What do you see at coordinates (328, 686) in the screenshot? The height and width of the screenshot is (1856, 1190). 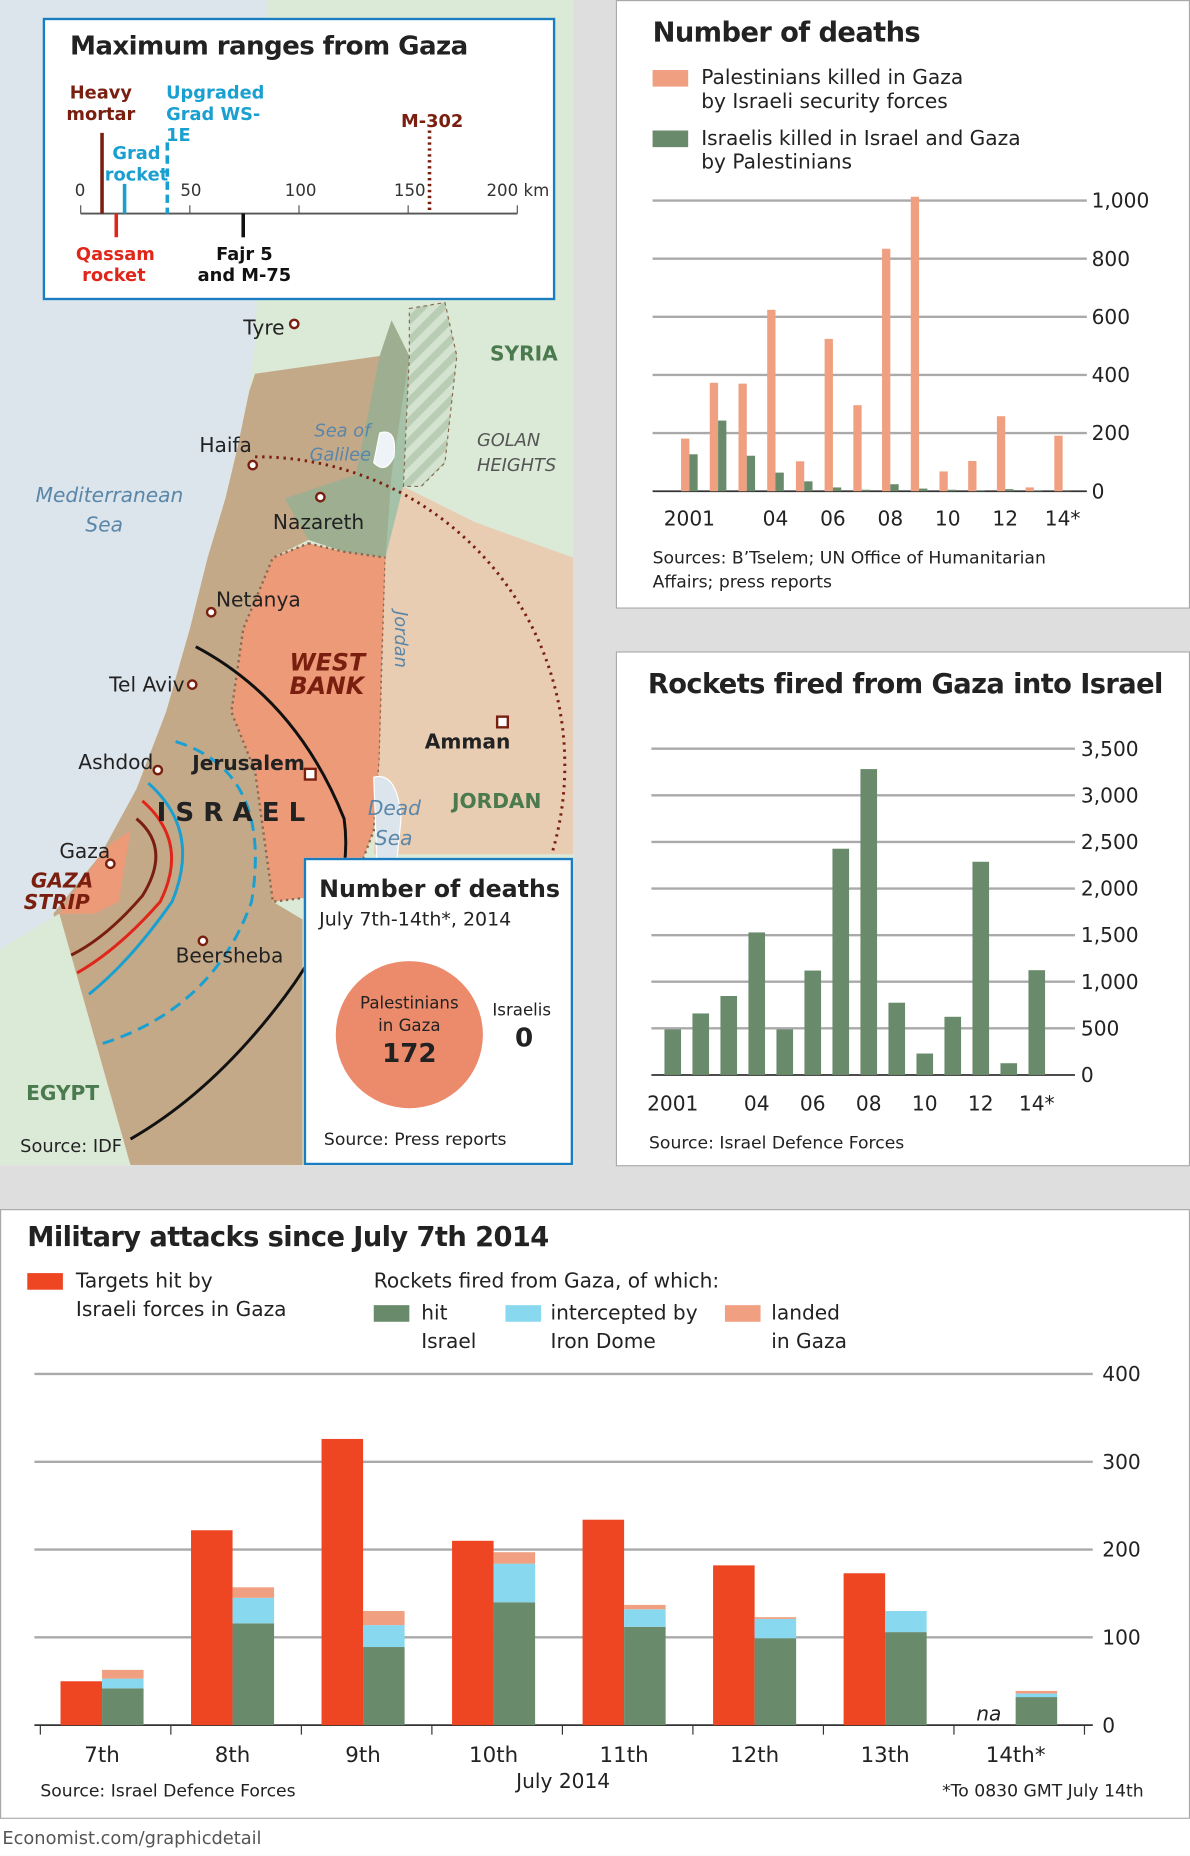 I see `label-west-bank-2: BANK` at bounding box center [328, 686].